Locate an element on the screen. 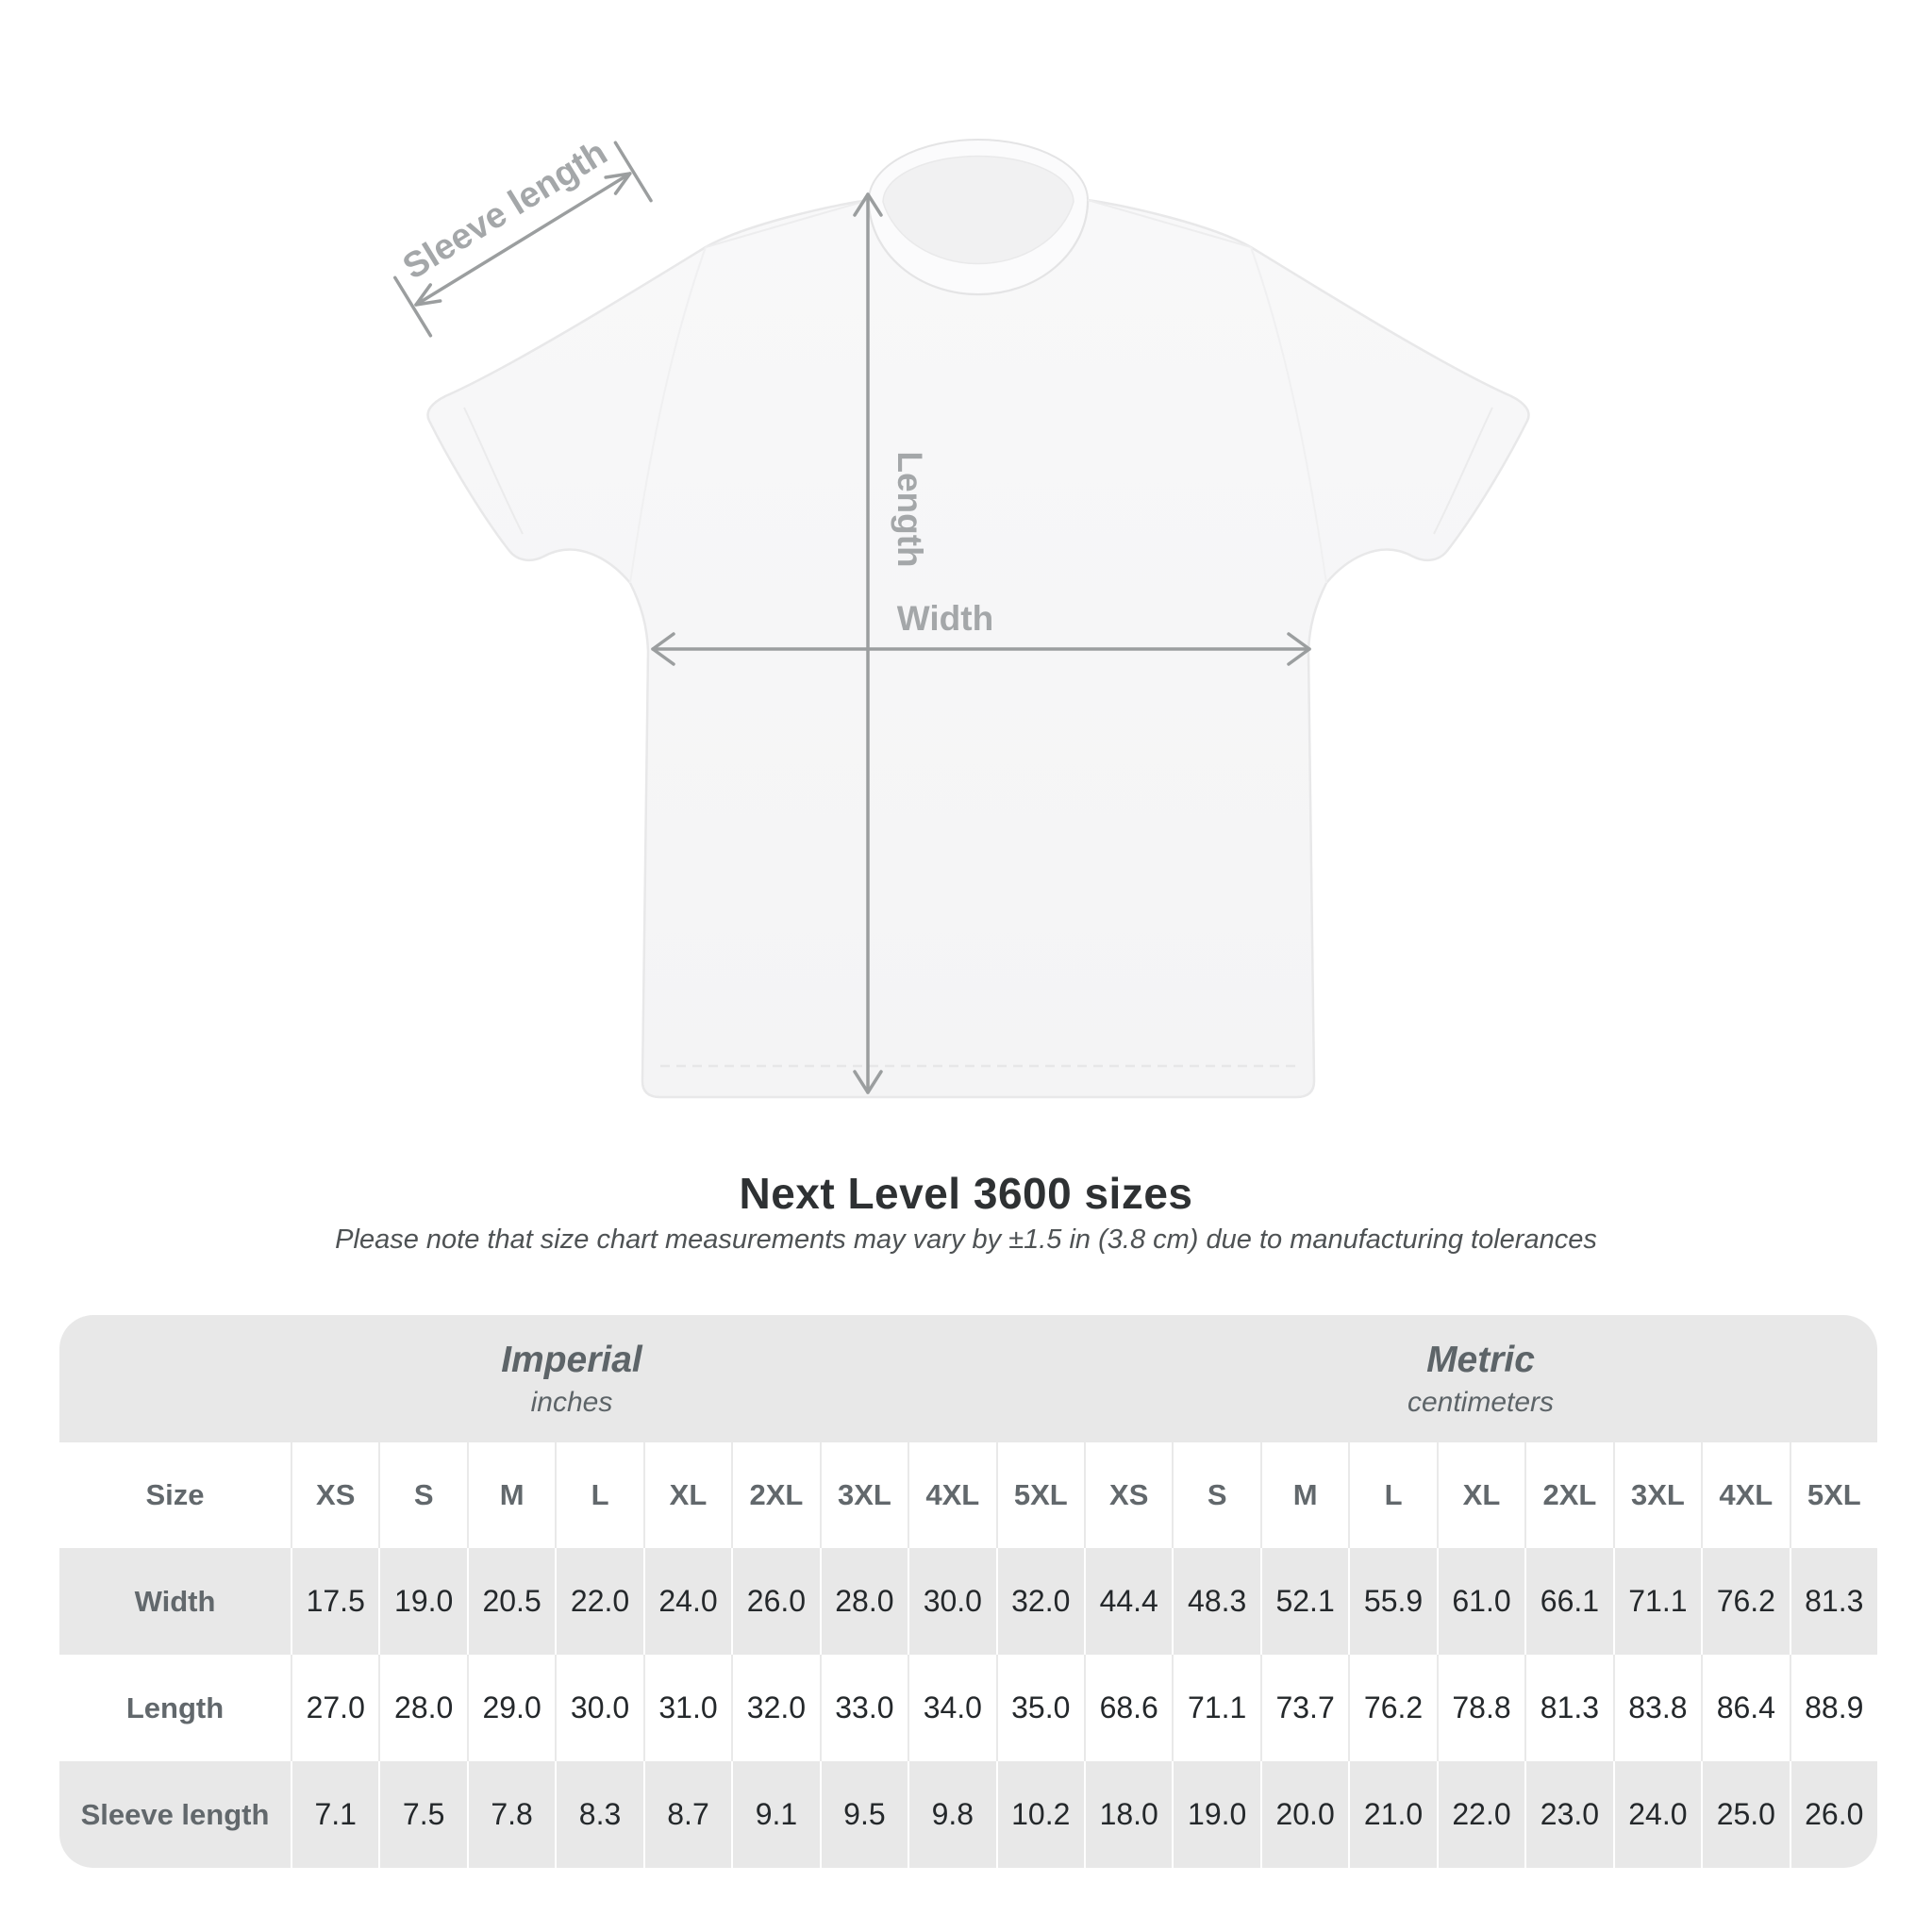 The height and width of the screenshot is (1932, 1932). size-header-metric-l: L is located at coordinates (1392, 1495).